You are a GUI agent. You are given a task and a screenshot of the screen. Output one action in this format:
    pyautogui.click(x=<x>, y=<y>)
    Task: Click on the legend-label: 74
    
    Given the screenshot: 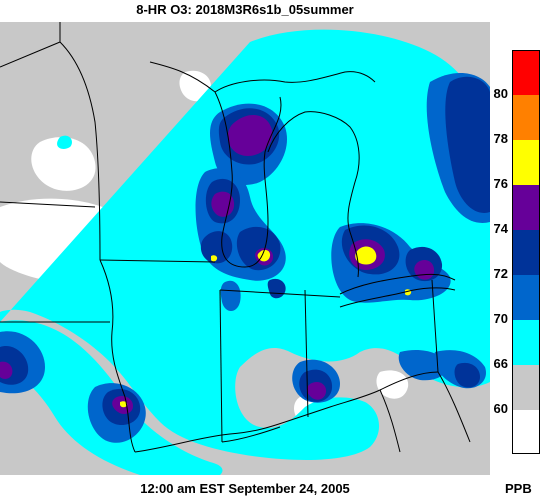 What is the action you would take?
    pyautogui.click(x=500, y=228)
    